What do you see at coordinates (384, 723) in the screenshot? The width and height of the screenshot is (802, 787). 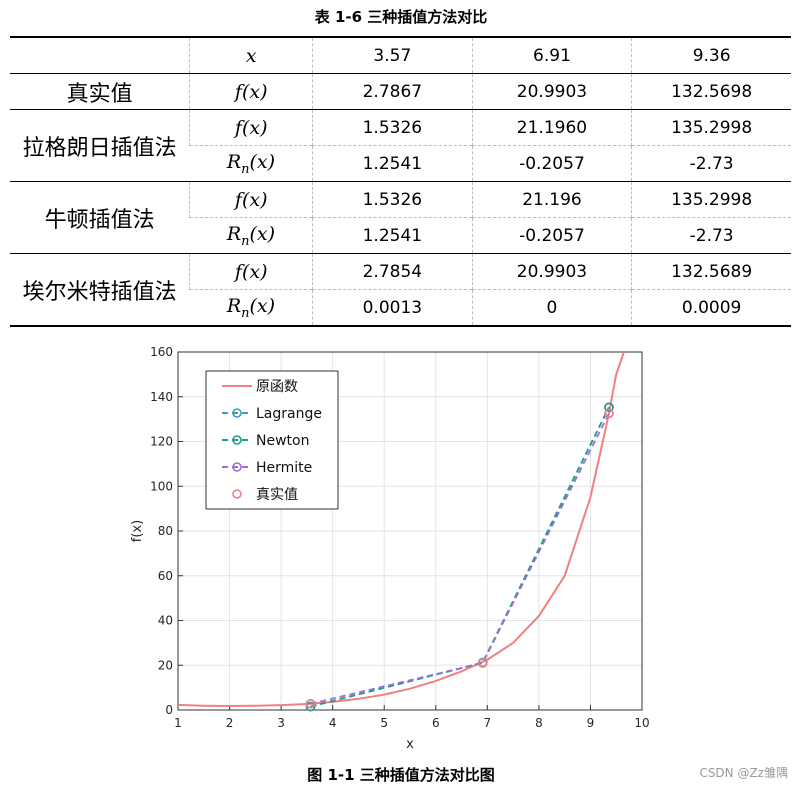 I see `x-tick-label: 5` at bounding box center [384, 723].